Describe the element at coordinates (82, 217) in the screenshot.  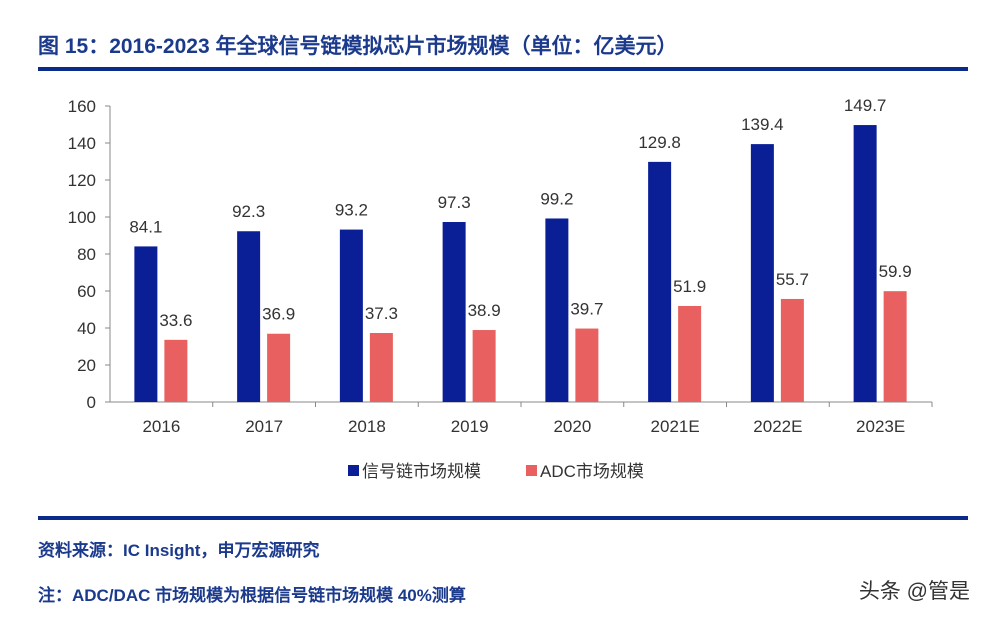
I see `y-tick-label: 100` at that location.